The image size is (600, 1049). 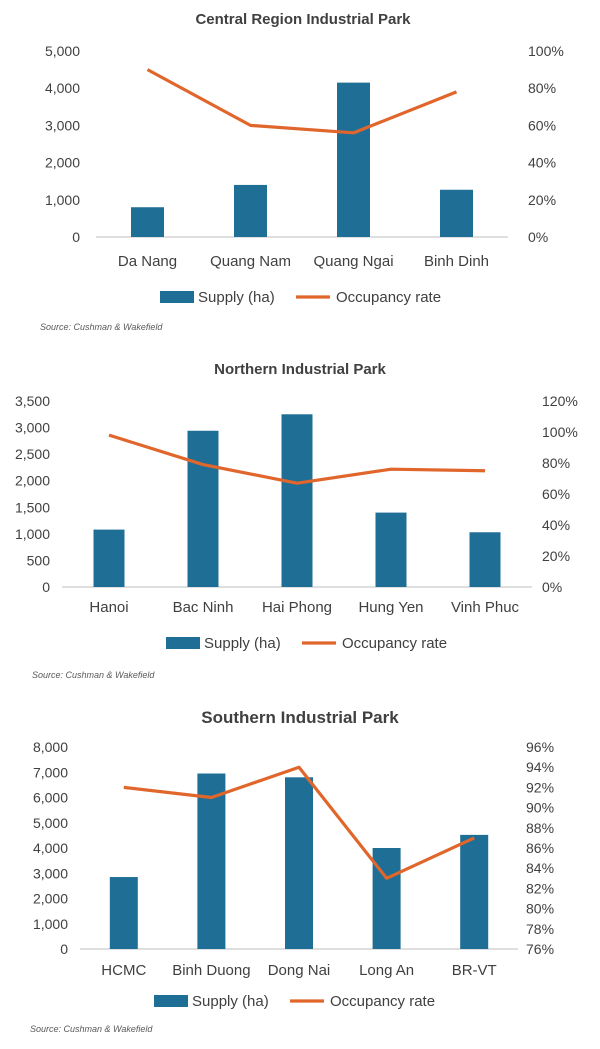 What do you see at coordinates (303, 19) in the screenshot?
I see `chart-title: Central Region Industrial Park` at bounding box center [303, 19].